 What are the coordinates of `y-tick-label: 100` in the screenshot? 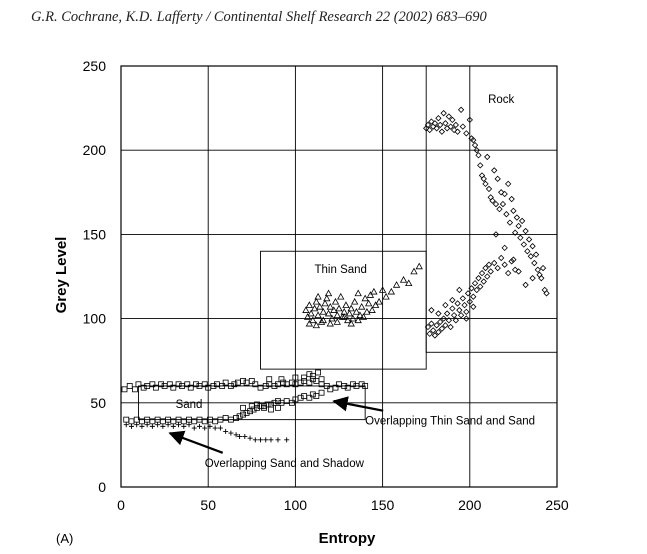 It's located at (95, 319).